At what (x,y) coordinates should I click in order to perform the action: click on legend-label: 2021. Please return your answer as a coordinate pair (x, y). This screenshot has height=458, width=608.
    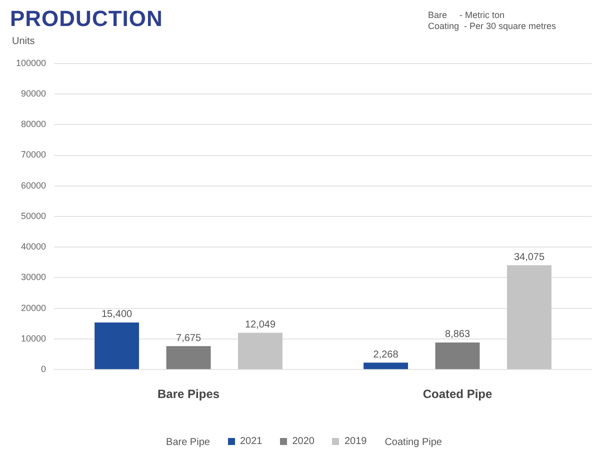
    Looking at the image, I should click on (250, 441).